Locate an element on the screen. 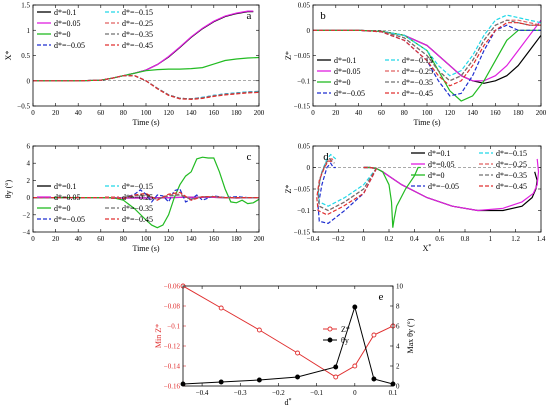 This screenshot has width=550, height=414. y-tick-label: −0.12 is located at coordinates (172, 347).